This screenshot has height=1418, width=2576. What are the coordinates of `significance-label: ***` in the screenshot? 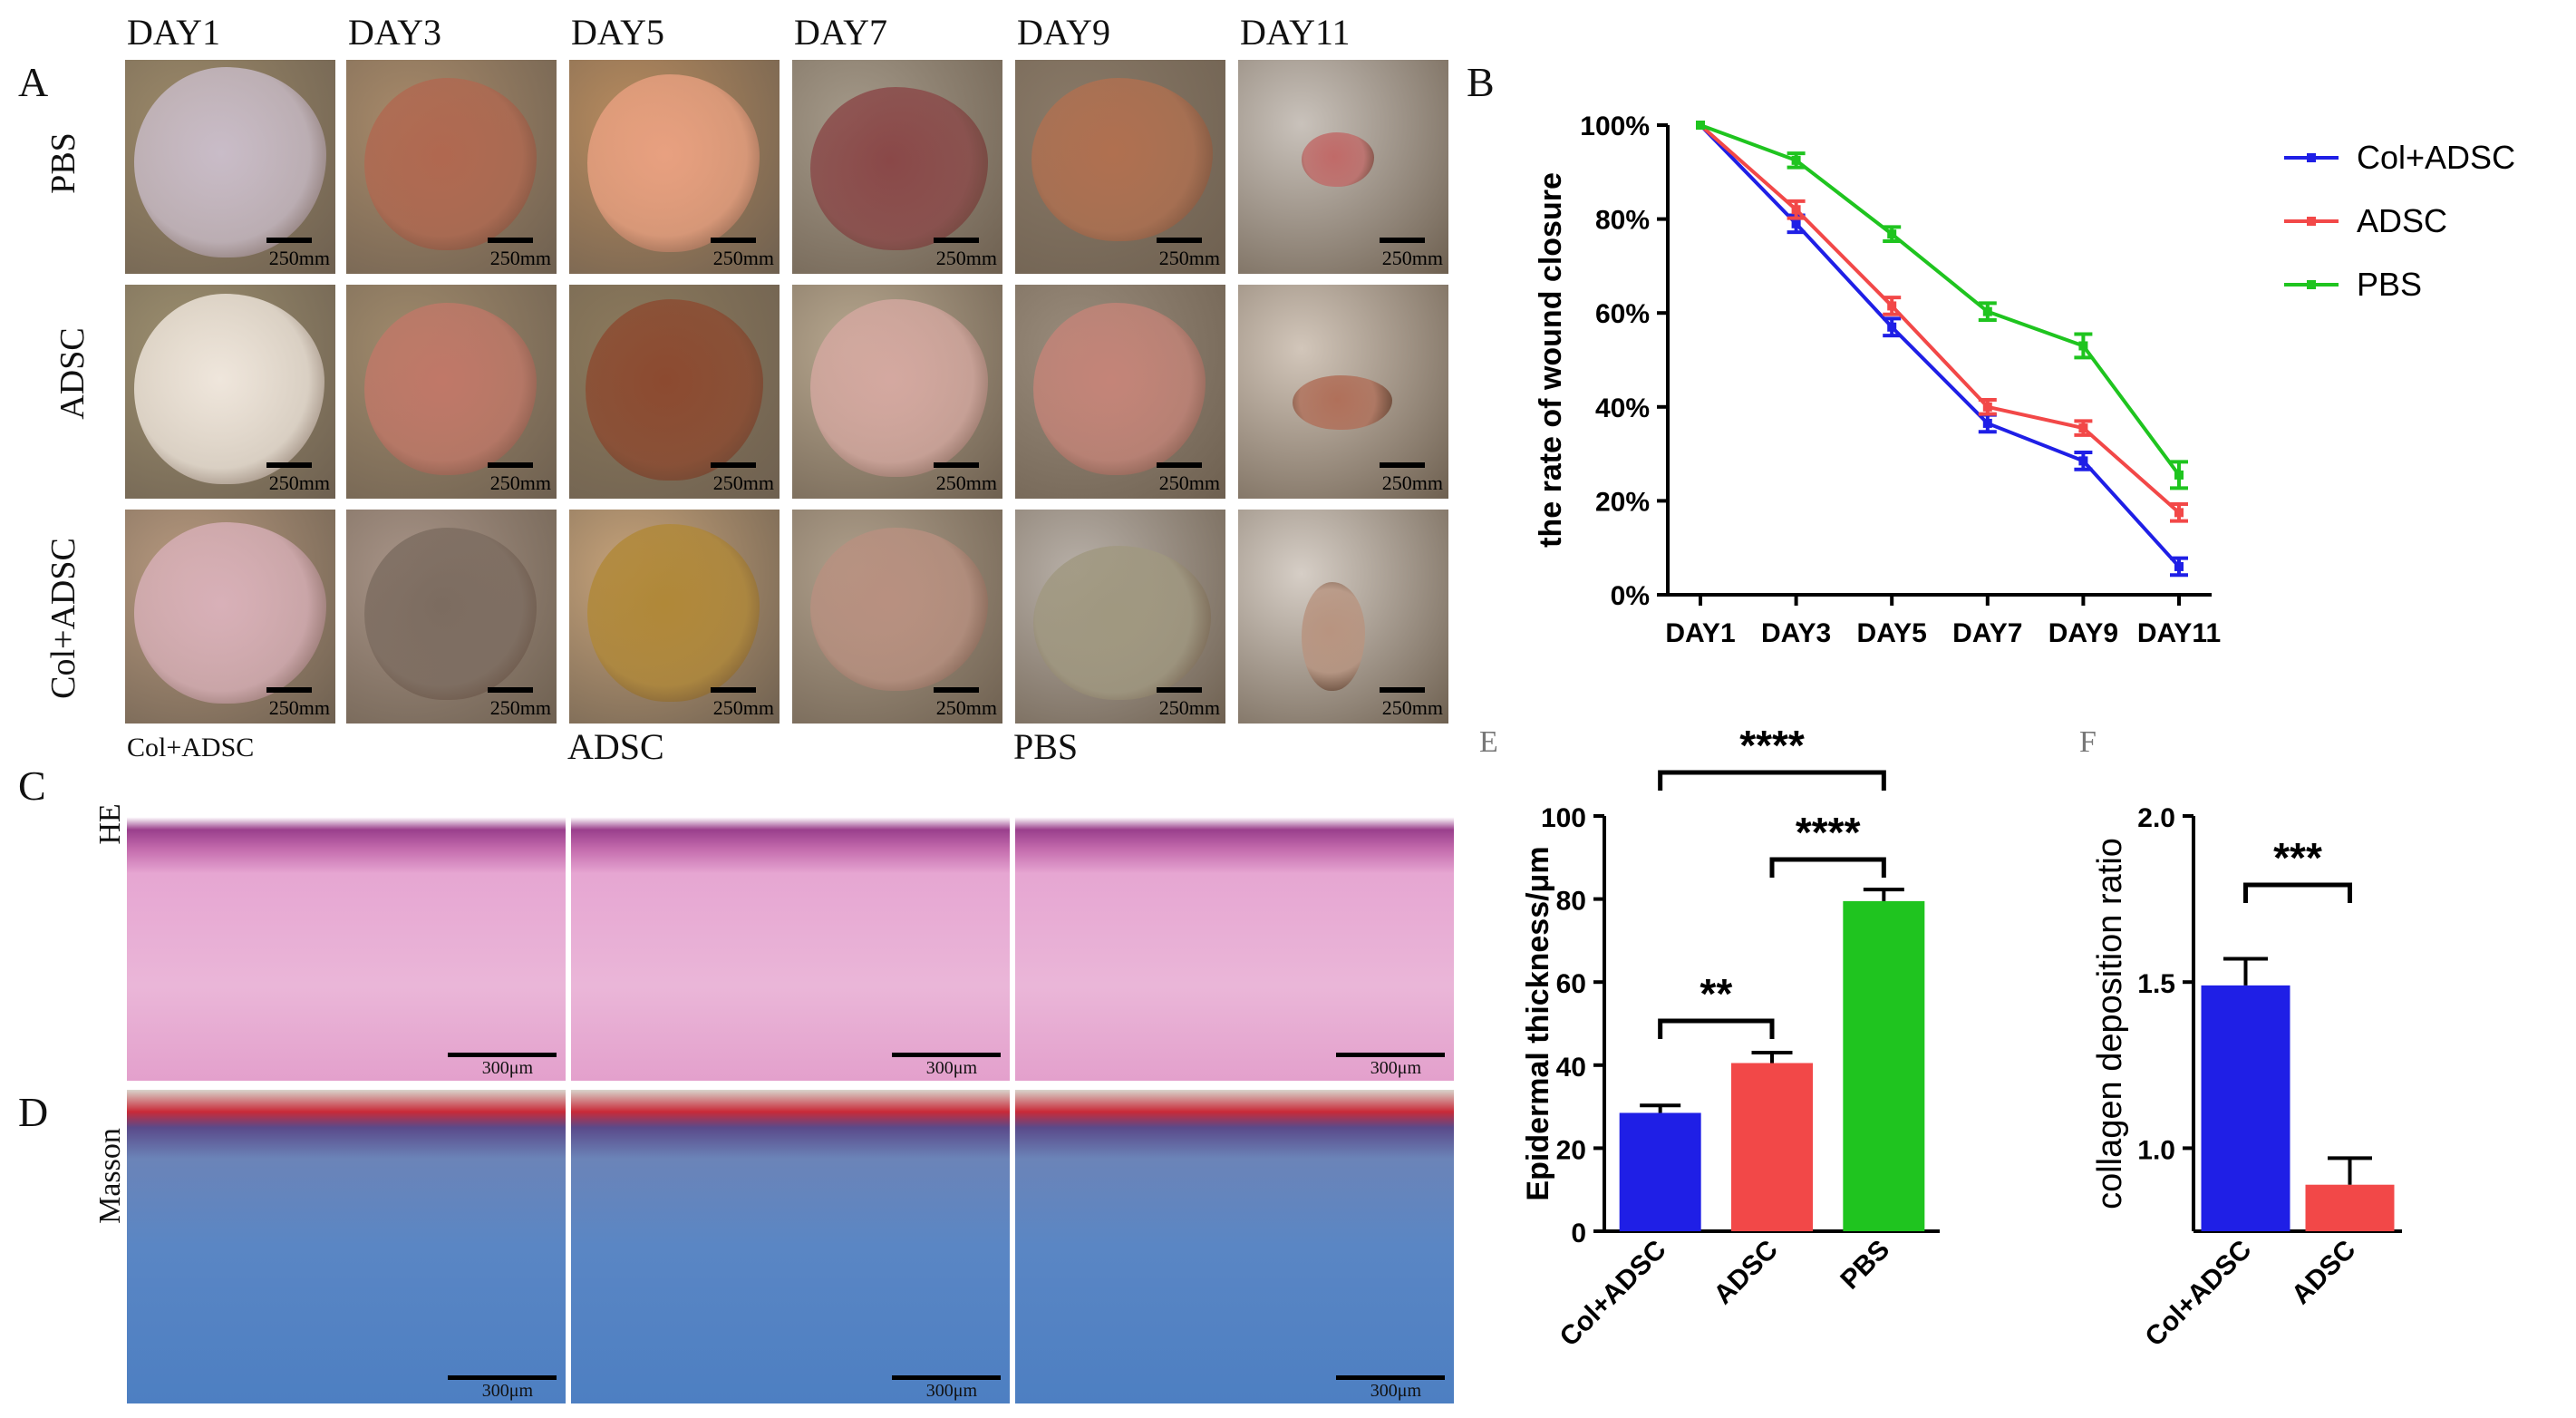 It's located at (2297, 858).